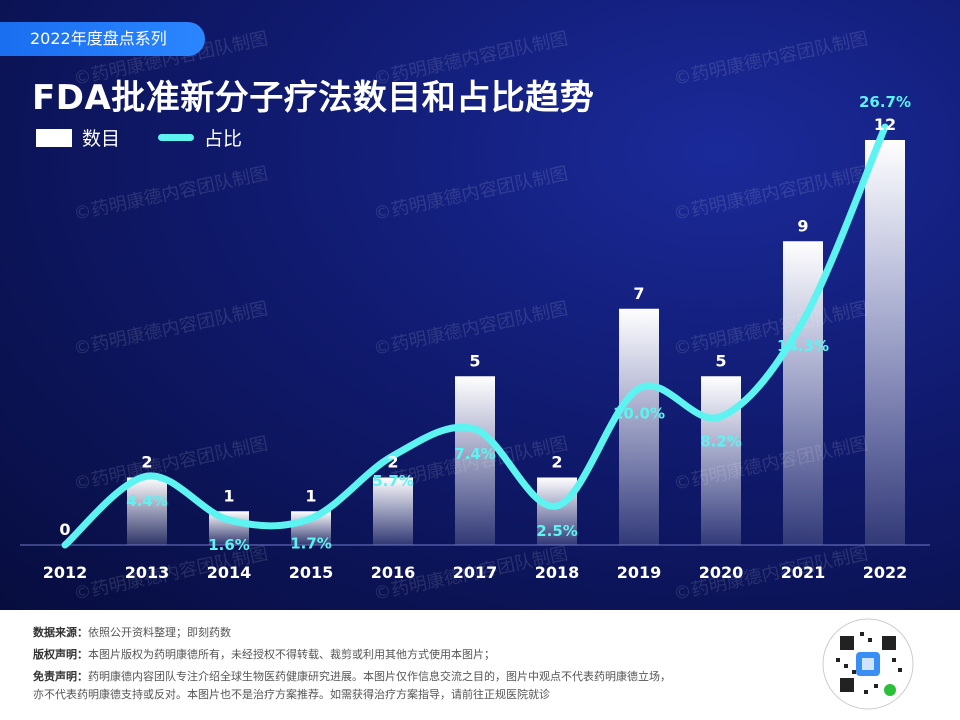 The width and height of the screenshot is (960, 720). I want to click on x-tick-label: 2012, so click(65, 572).